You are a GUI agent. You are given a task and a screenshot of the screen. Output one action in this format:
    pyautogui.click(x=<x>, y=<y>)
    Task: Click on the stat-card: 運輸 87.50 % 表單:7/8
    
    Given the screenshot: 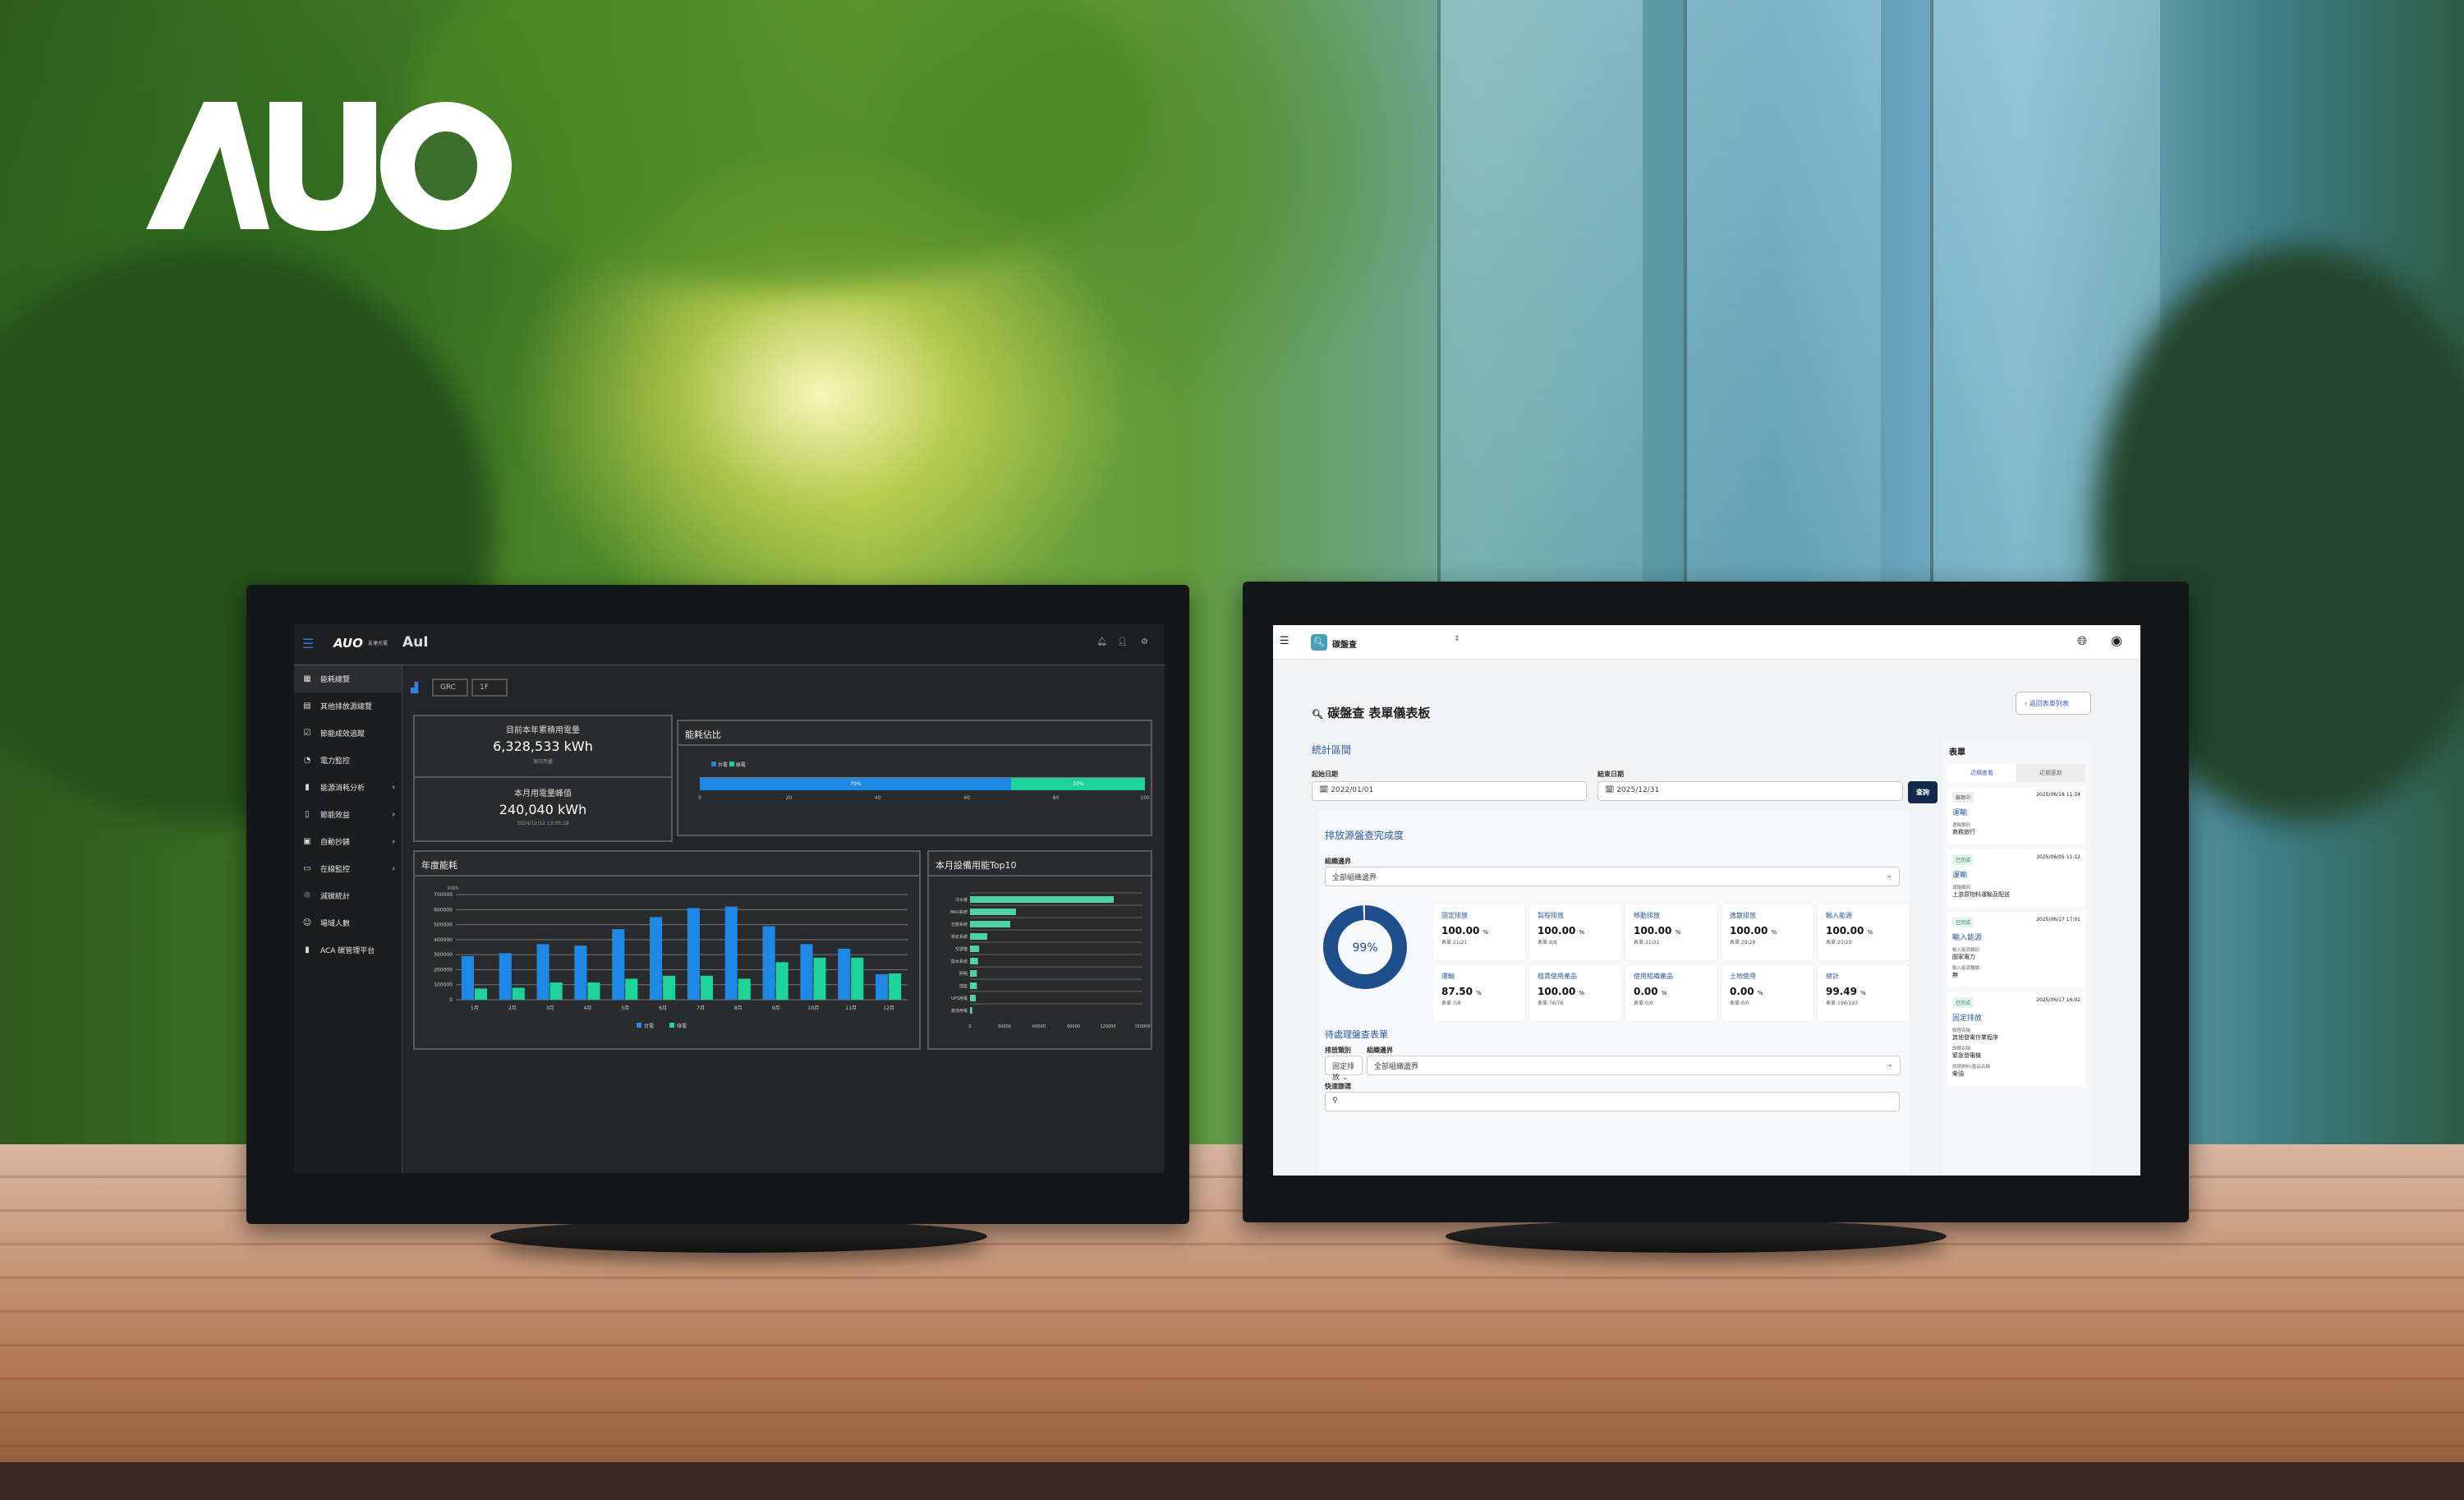 What is the action you would take?
    pyautogui.click(x=1479, y=993)
    